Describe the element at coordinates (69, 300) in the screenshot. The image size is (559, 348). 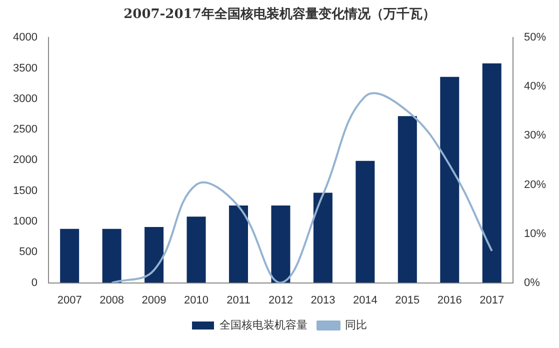
I see `x-tick-label: 2007` at that location.